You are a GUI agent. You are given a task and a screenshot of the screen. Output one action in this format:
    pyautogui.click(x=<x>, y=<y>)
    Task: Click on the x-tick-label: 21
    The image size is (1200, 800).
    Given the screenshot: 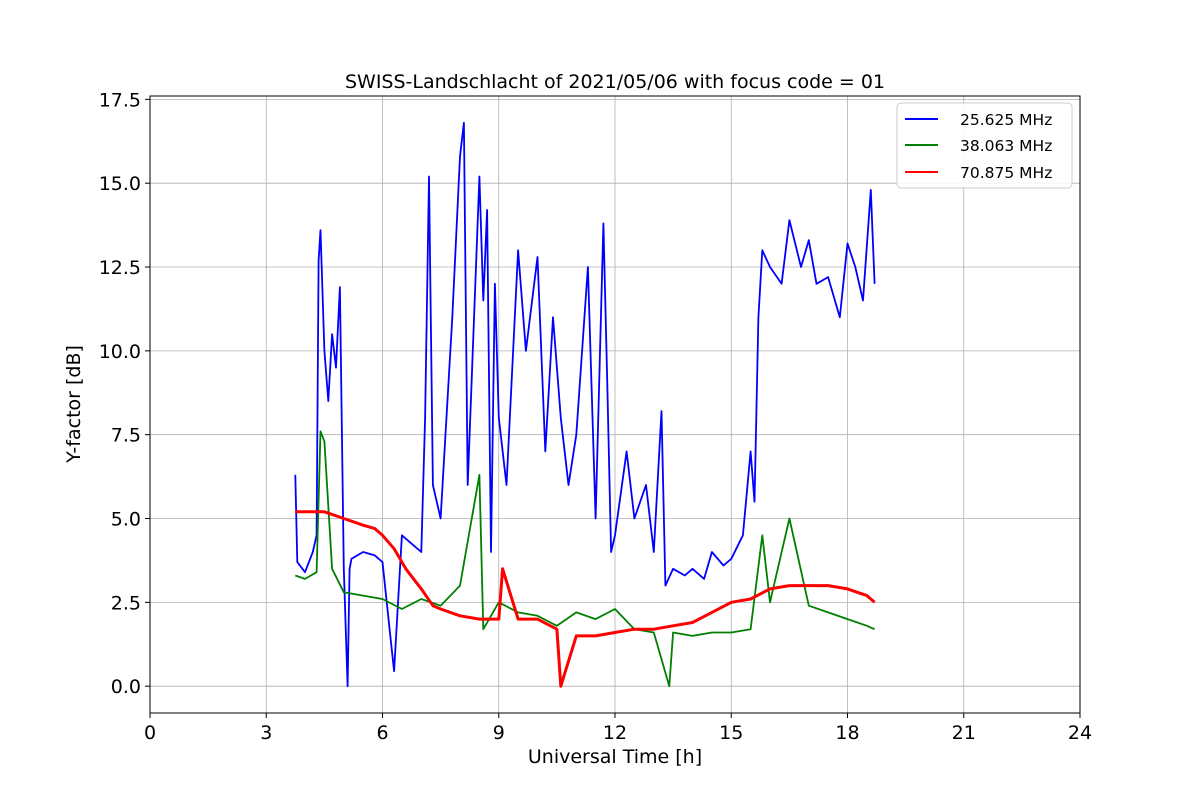 What is the action you would take?
    pyautogui.click(x=964, y=733)
    